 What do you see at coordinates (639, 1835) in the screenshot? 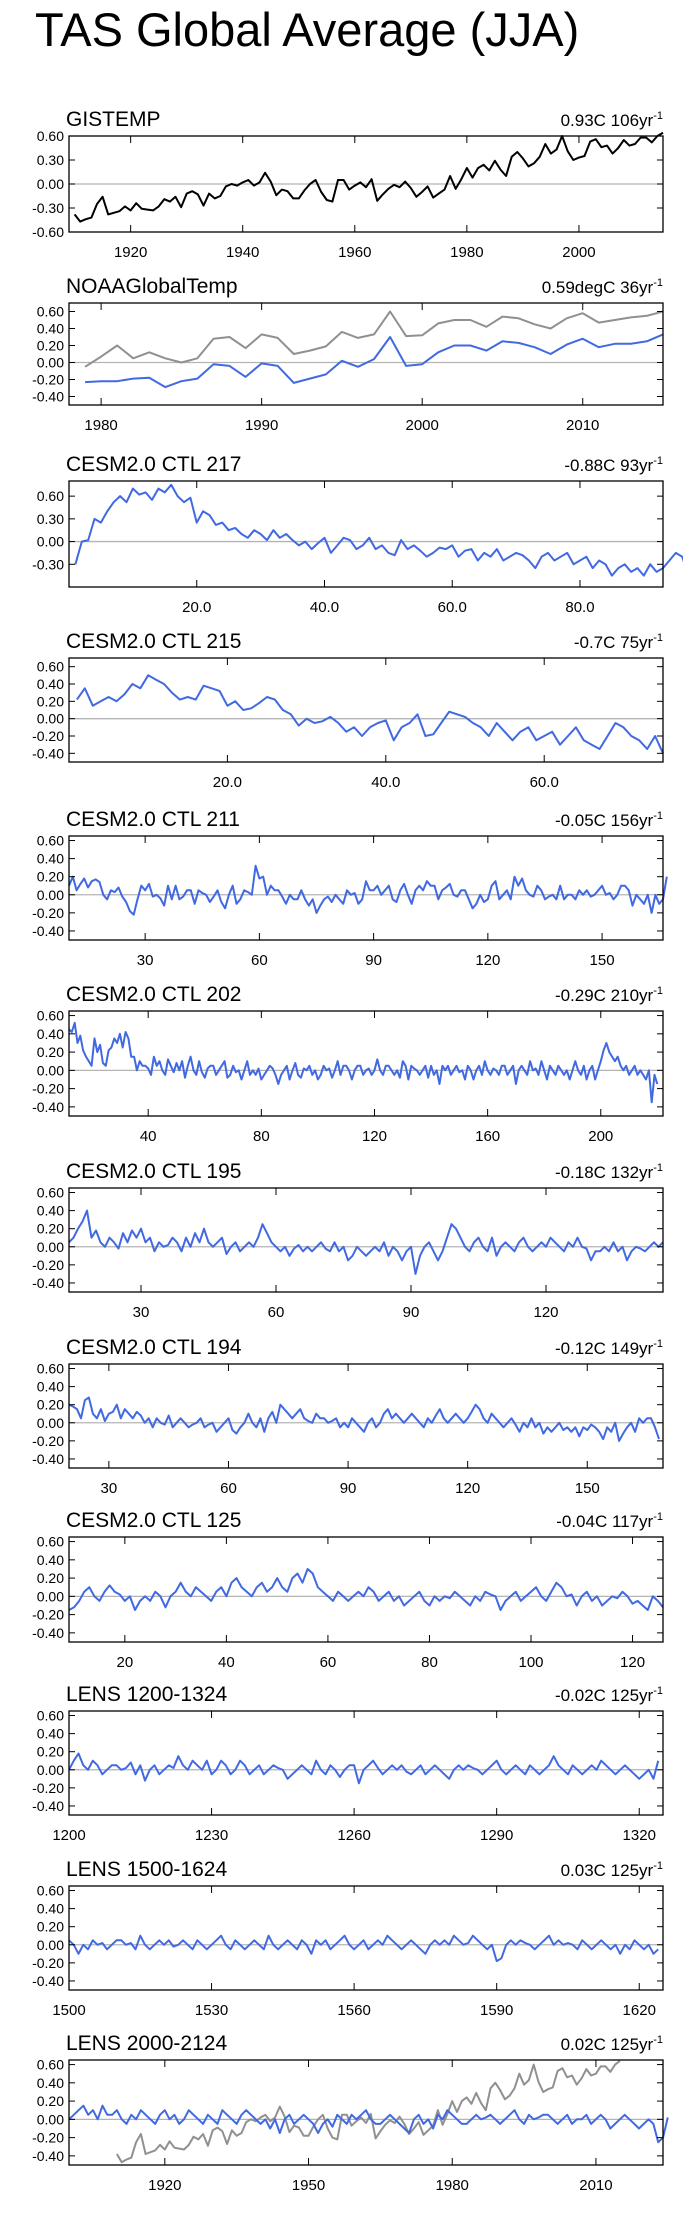
I see `x-tick-label: 1320` at bounding box center [639, 1835].